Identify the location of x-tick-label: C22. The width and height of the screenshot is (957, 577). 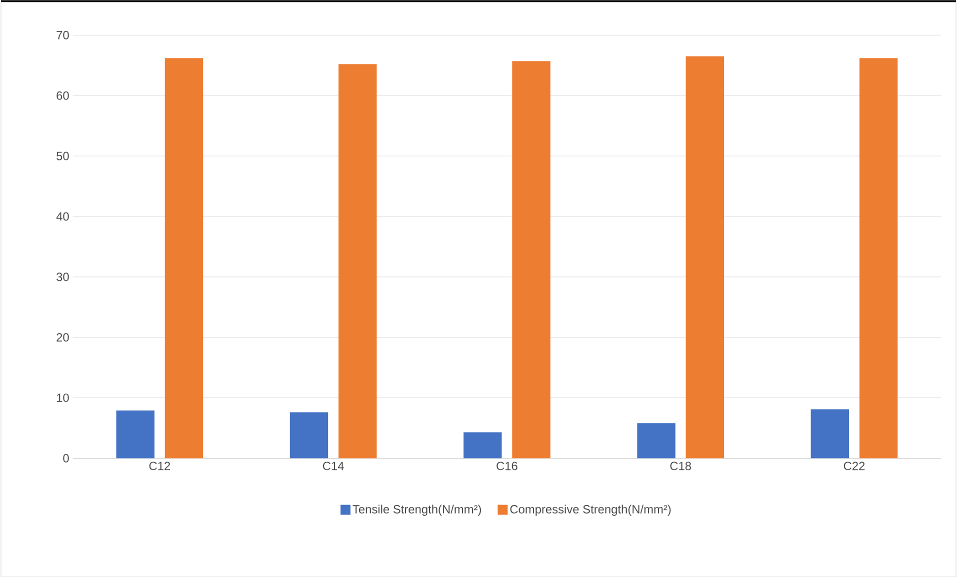
(854, 466).